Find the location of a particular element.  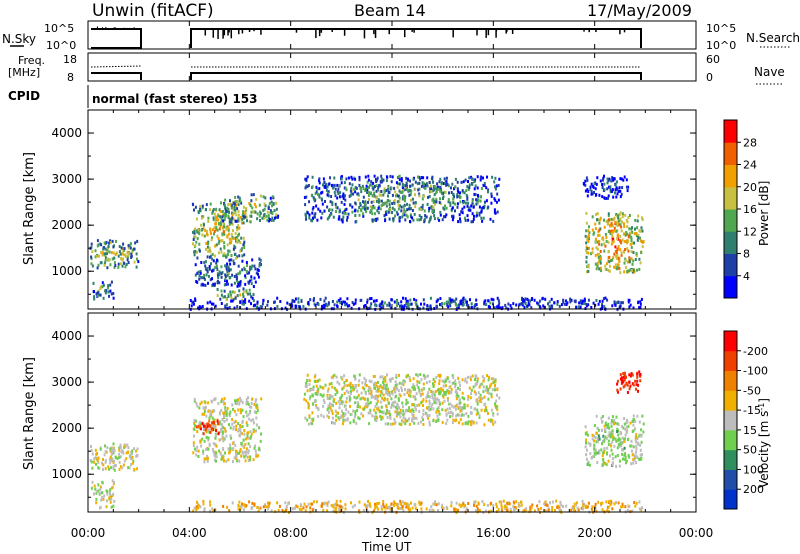

nsky-label: N.Sky is located at coordinates (19, 39).